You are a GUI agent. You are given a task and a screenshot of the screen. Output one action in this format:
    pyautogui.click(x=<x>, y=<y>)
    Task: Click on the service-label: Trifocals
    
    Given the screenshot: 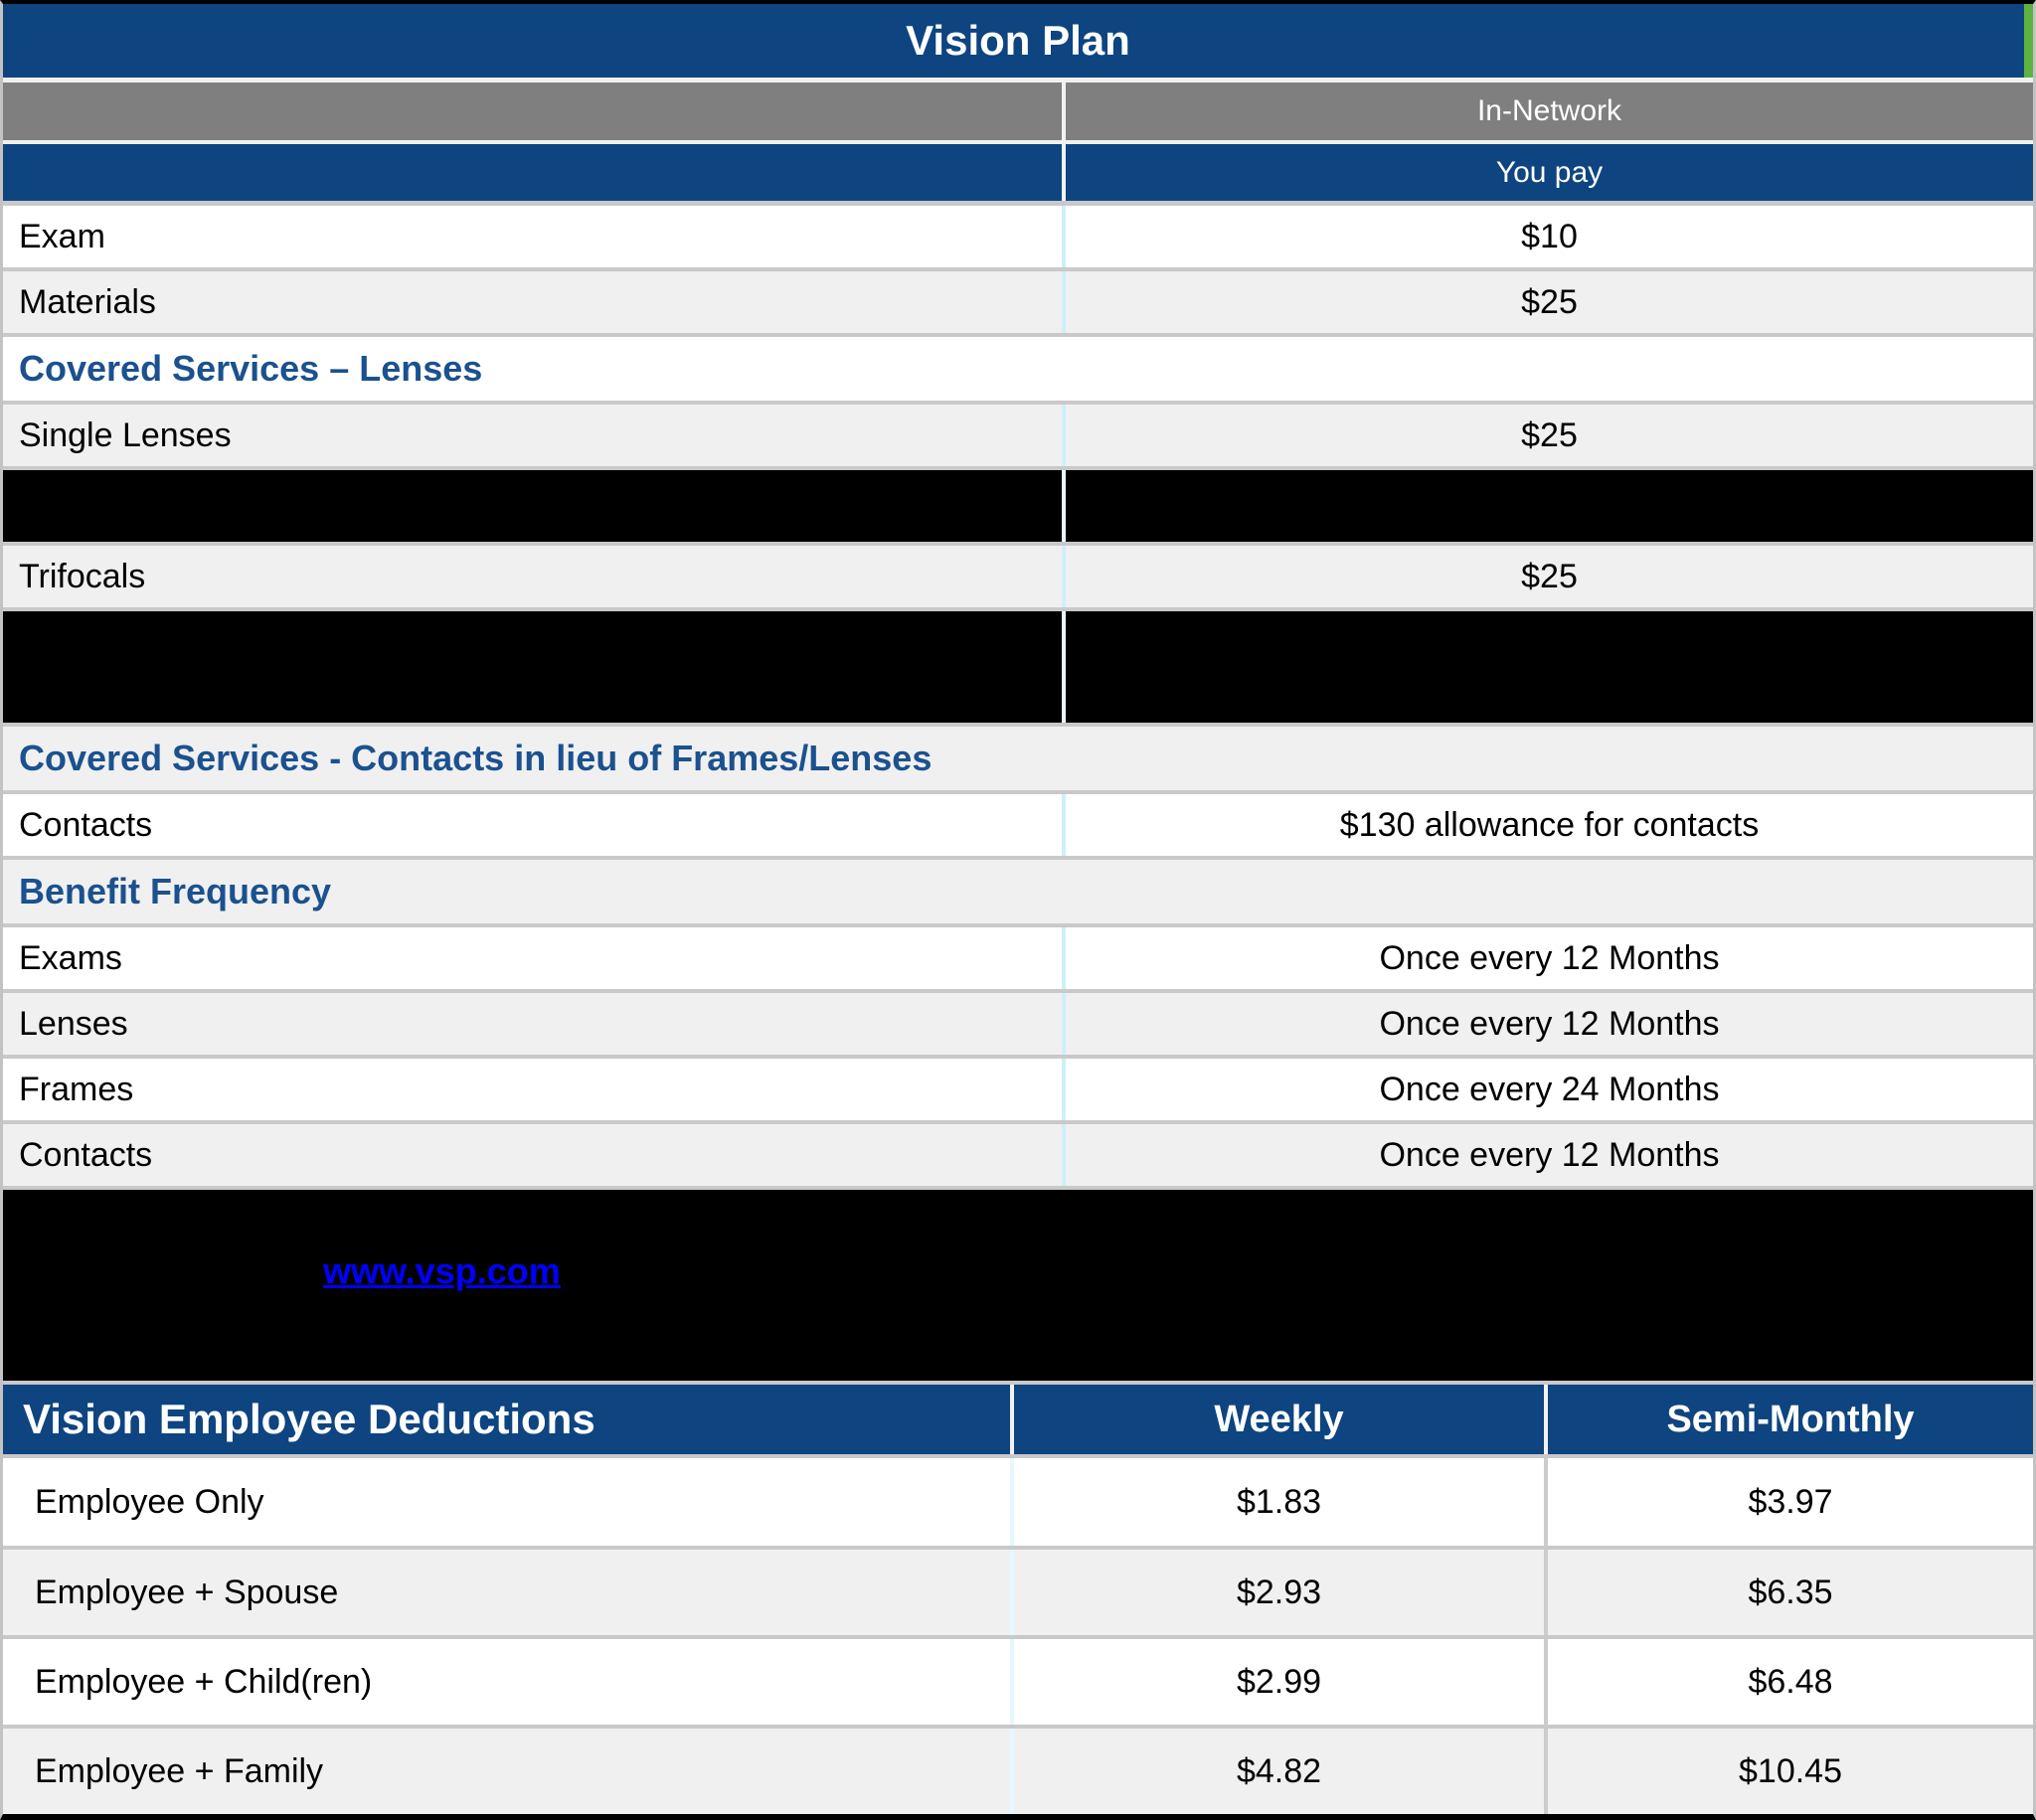 What is the action you would take?
    pyautogui.click(x=82, y=576)
    